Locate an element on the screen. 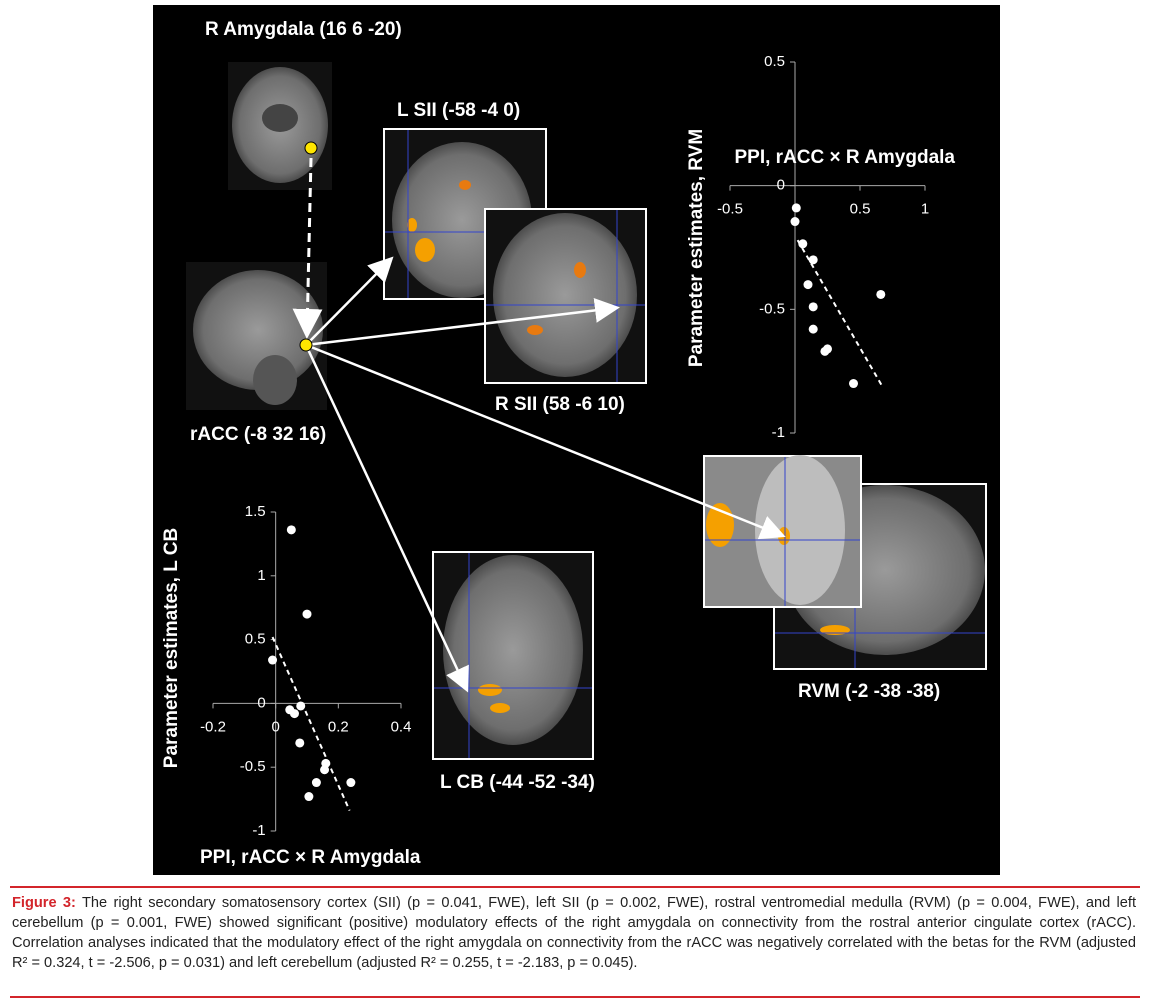 This screenshot has height=1002, width=1149. x-tick-label: 0 is located at coordinates (275, 726).